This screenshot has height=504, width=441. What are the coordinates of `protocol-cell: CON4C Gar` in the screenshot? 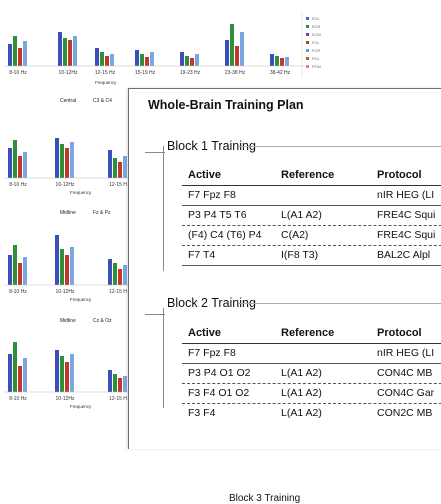 It's located at (406, 393).